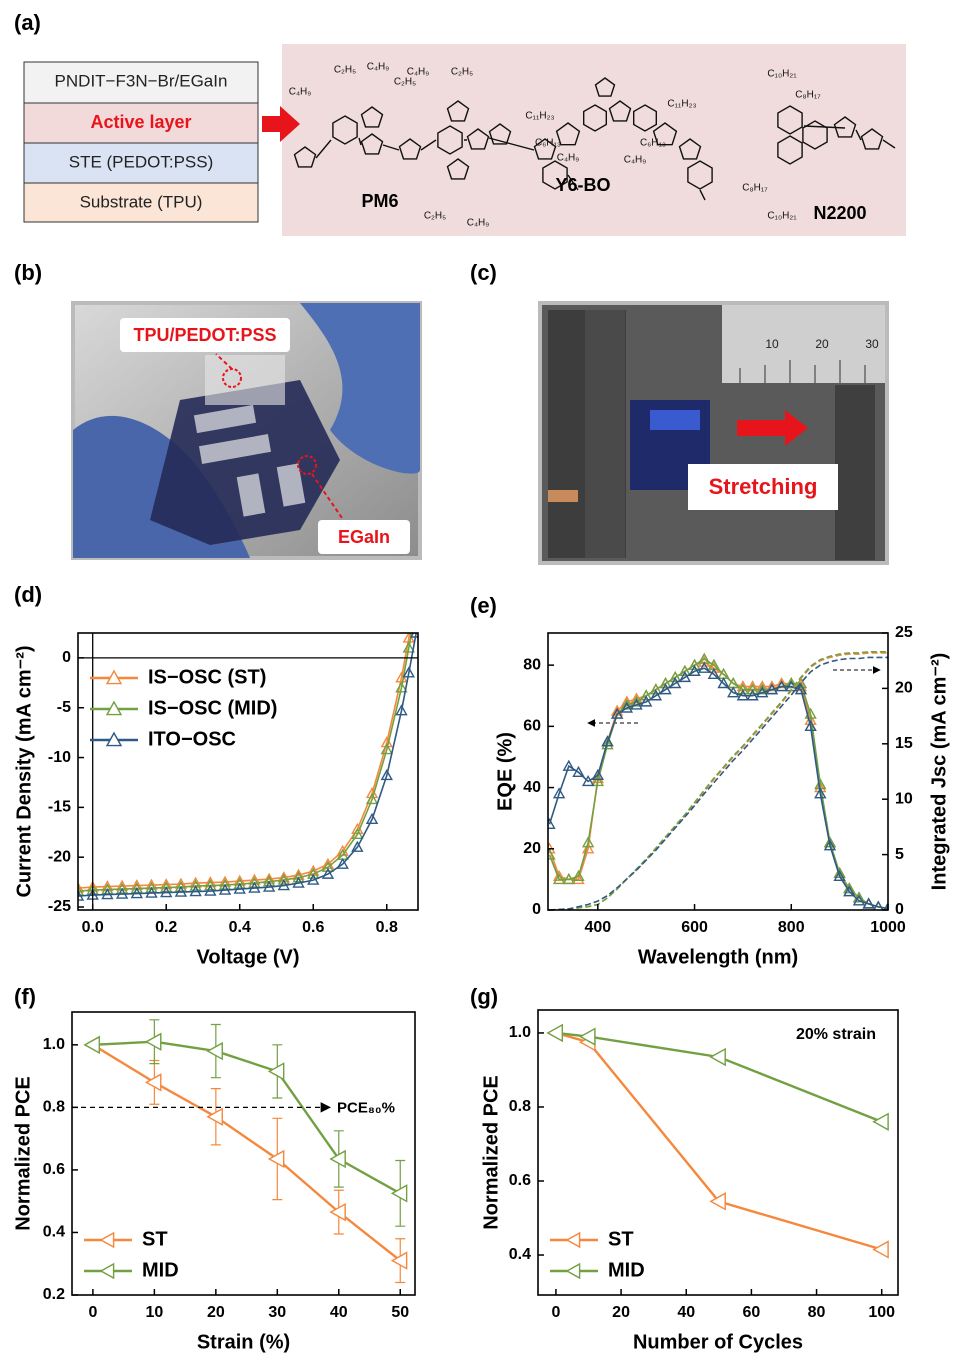  Describe the element at coordinates (555, 1312) in the screenshot. I see `x-tick-label: 0` at that location.